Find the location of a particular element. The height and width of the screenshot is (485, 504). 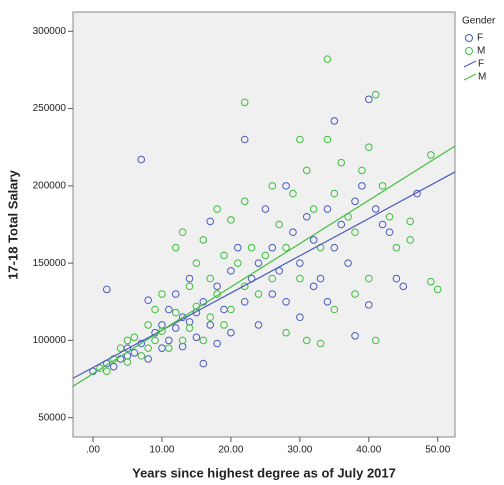

y-tick-label: 150000 is located at coordinates (50, 263).